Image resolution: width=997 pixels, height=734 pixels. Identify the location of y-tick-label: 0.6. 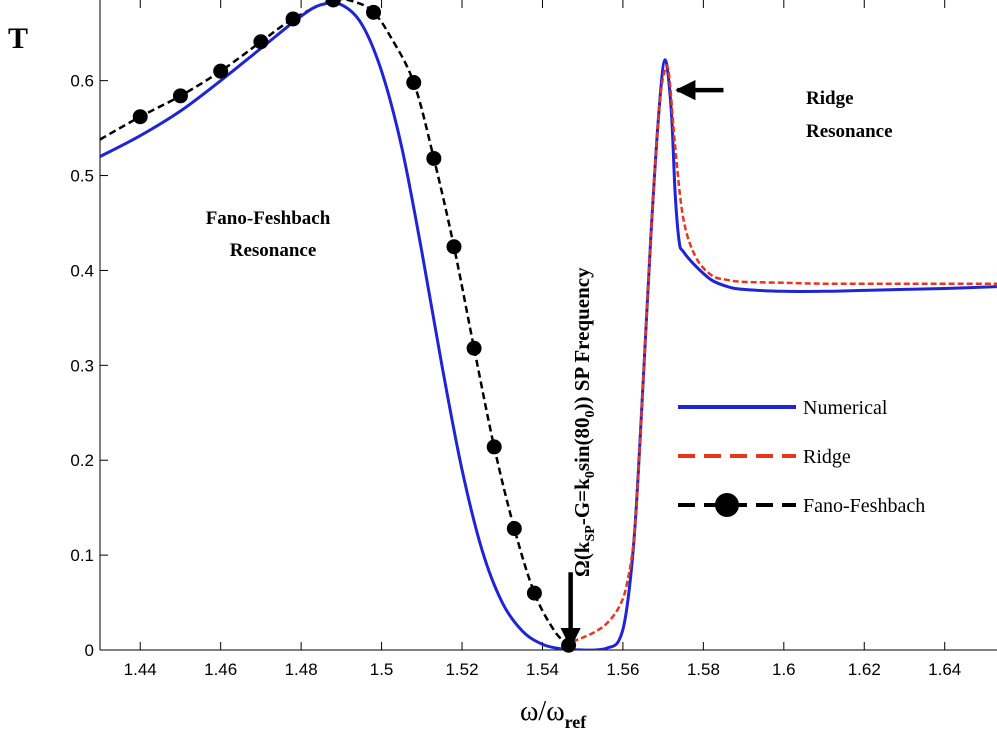
(82, 81).